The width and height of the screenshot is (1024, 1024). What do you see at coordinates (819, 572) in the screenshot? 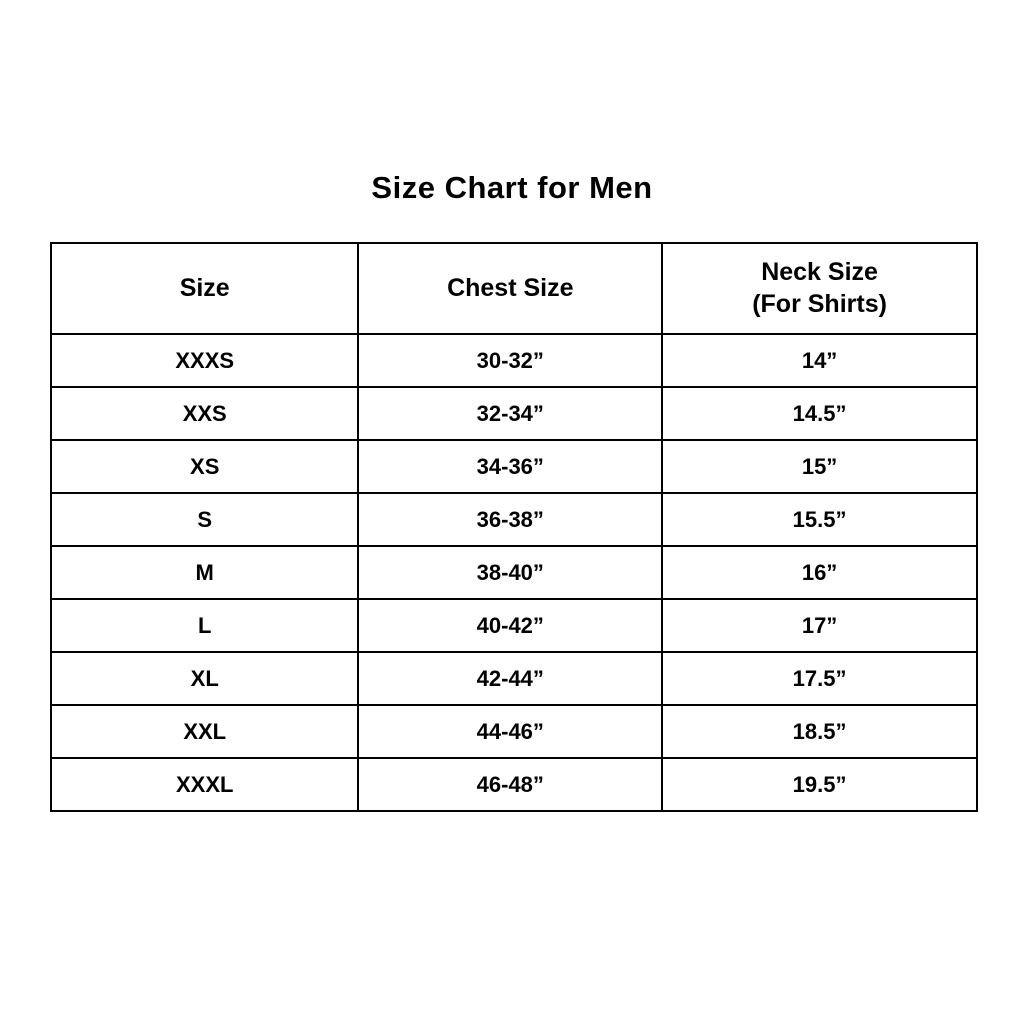
I see `cell-neck: 16”` at bounding box center [819, 572].